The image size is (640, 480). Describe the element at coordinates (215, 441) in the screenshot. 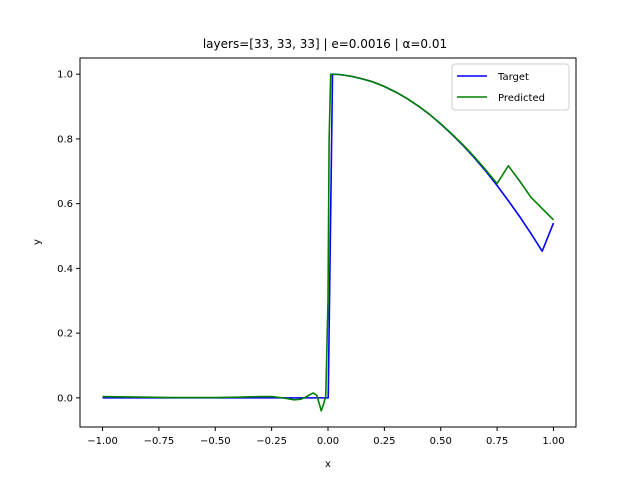

I see `x-tick-label: −0.50` at that location.